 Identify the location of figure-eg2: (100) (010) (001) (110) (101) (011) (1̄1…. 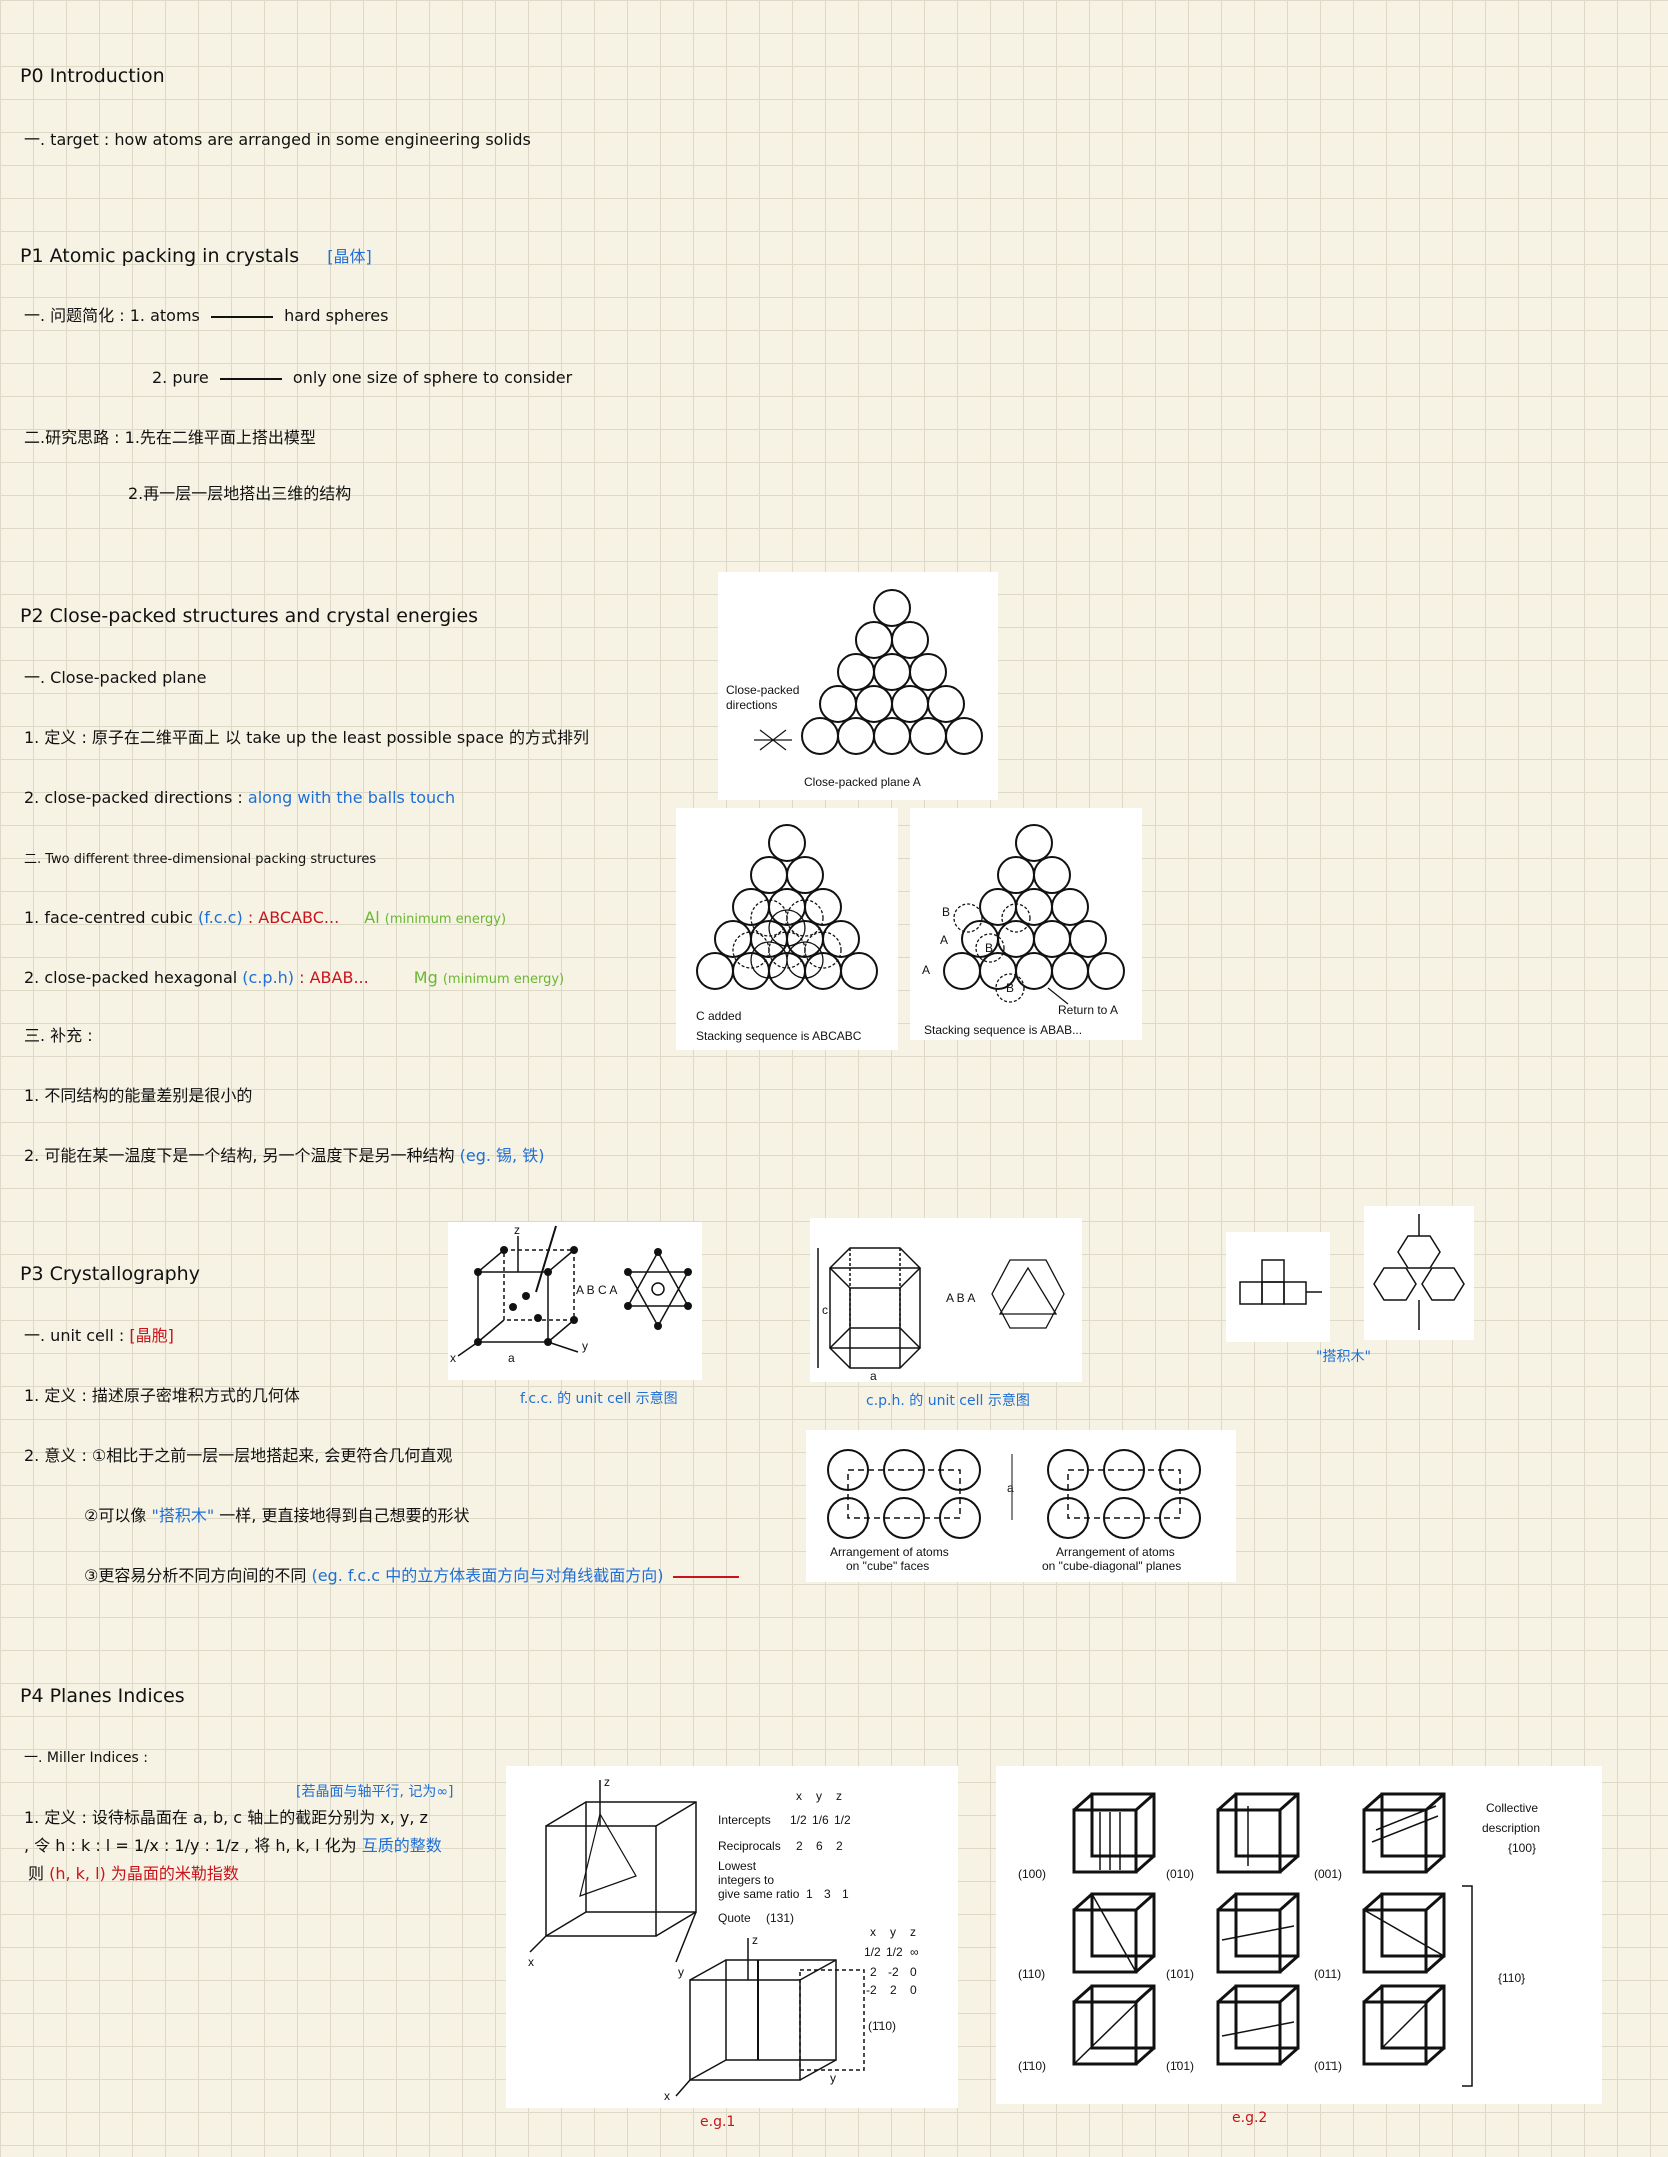
(1299, 1935).